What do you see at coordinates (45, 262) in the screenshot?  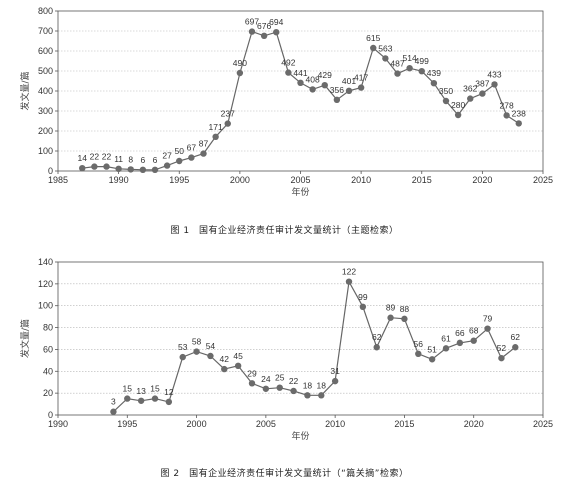 I see `chart-2-ytick-label: 140` at bounding box center [45, 262].